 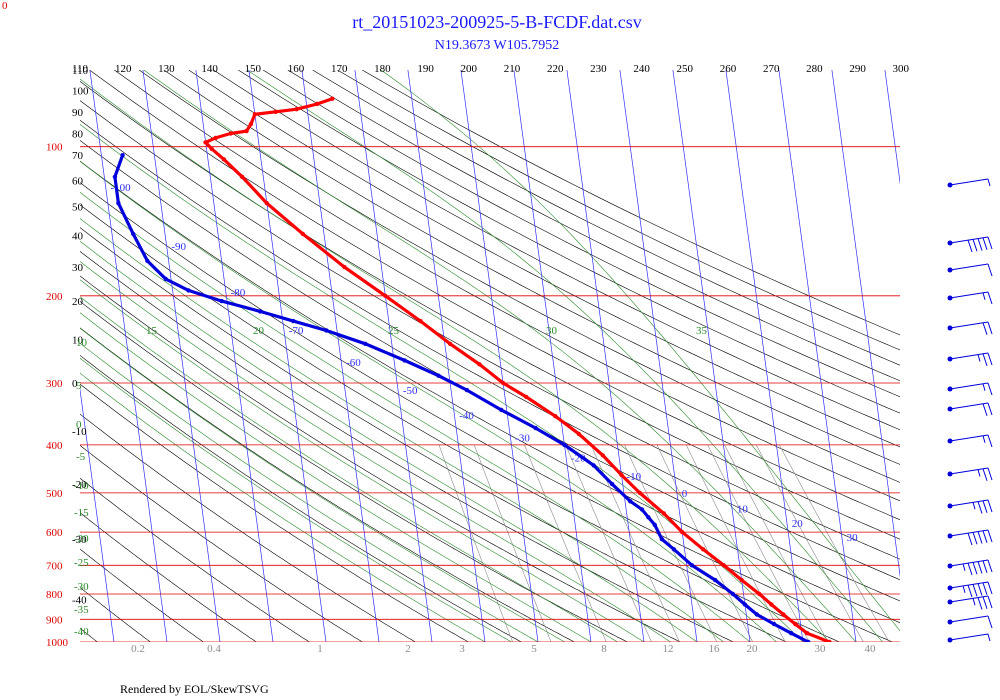 I want to click on theta-label: 140, so click(x=209, y=69).